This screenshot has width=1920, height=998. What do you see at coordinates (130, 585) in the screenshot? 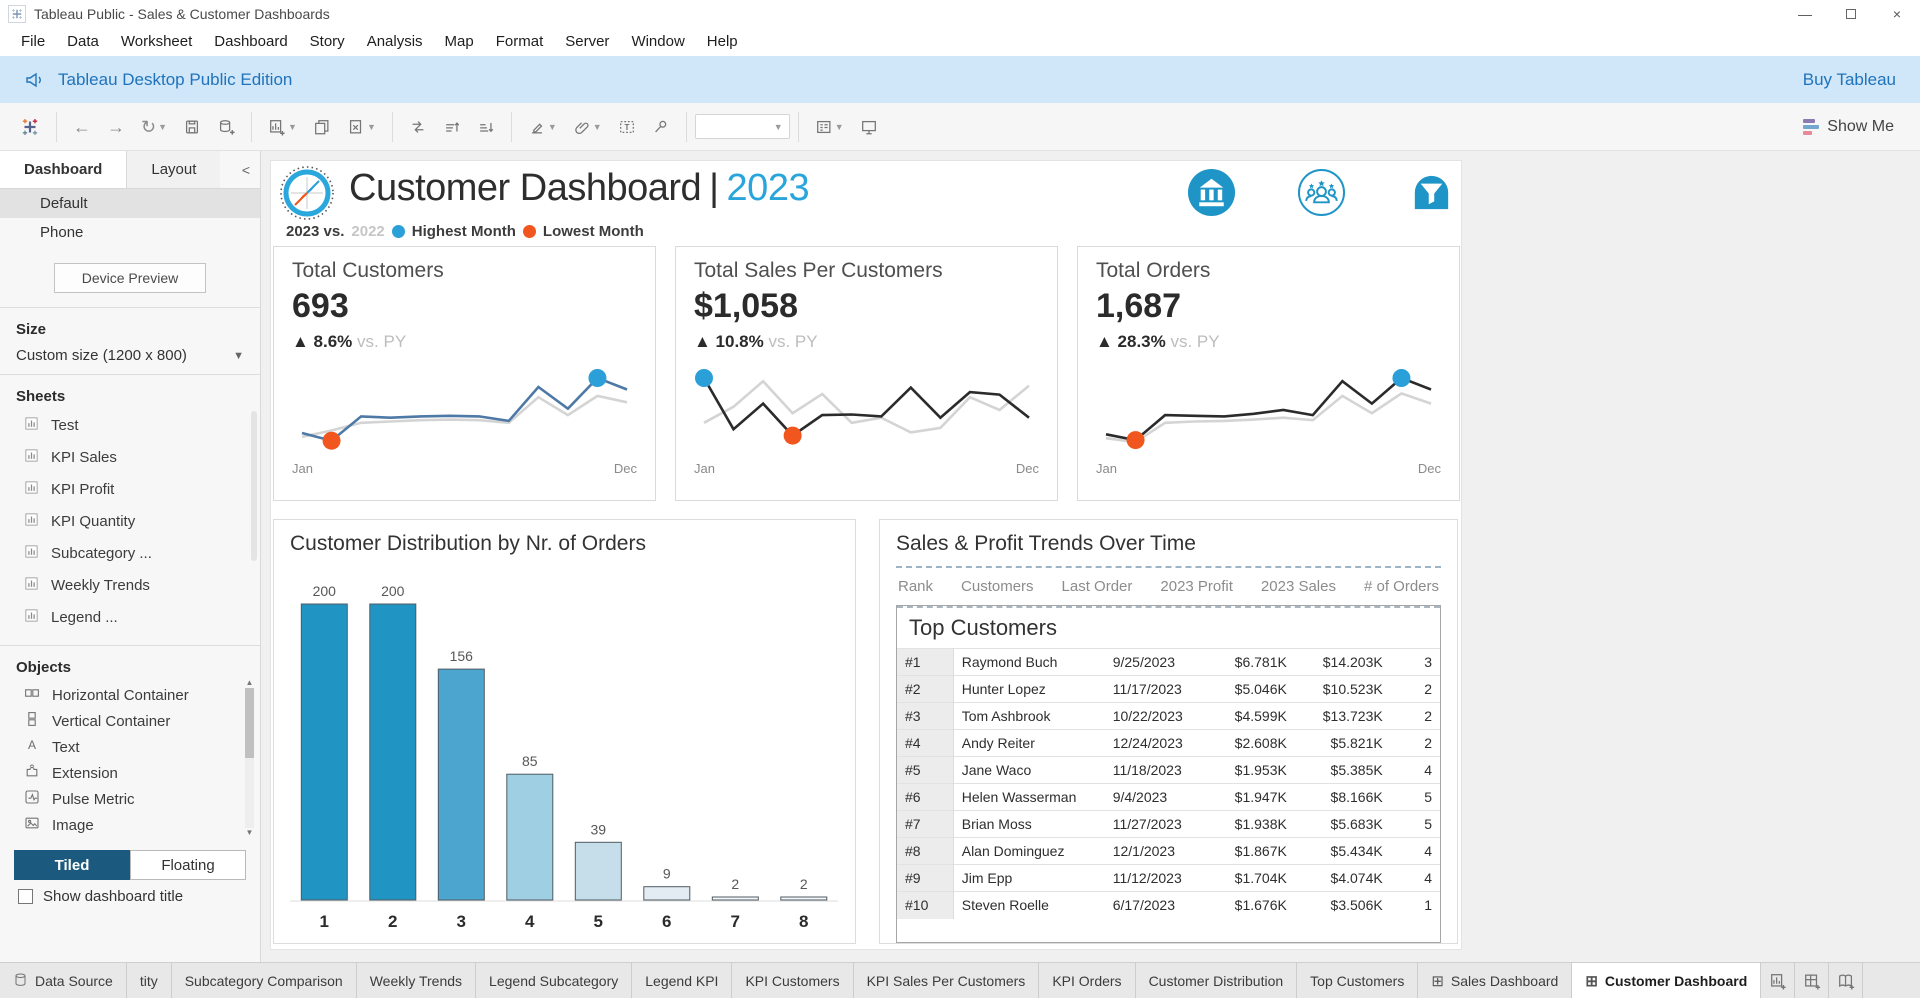
I see `sheet-item-weekly-trends: Weekly Trends` at bounding box center [130, 585].